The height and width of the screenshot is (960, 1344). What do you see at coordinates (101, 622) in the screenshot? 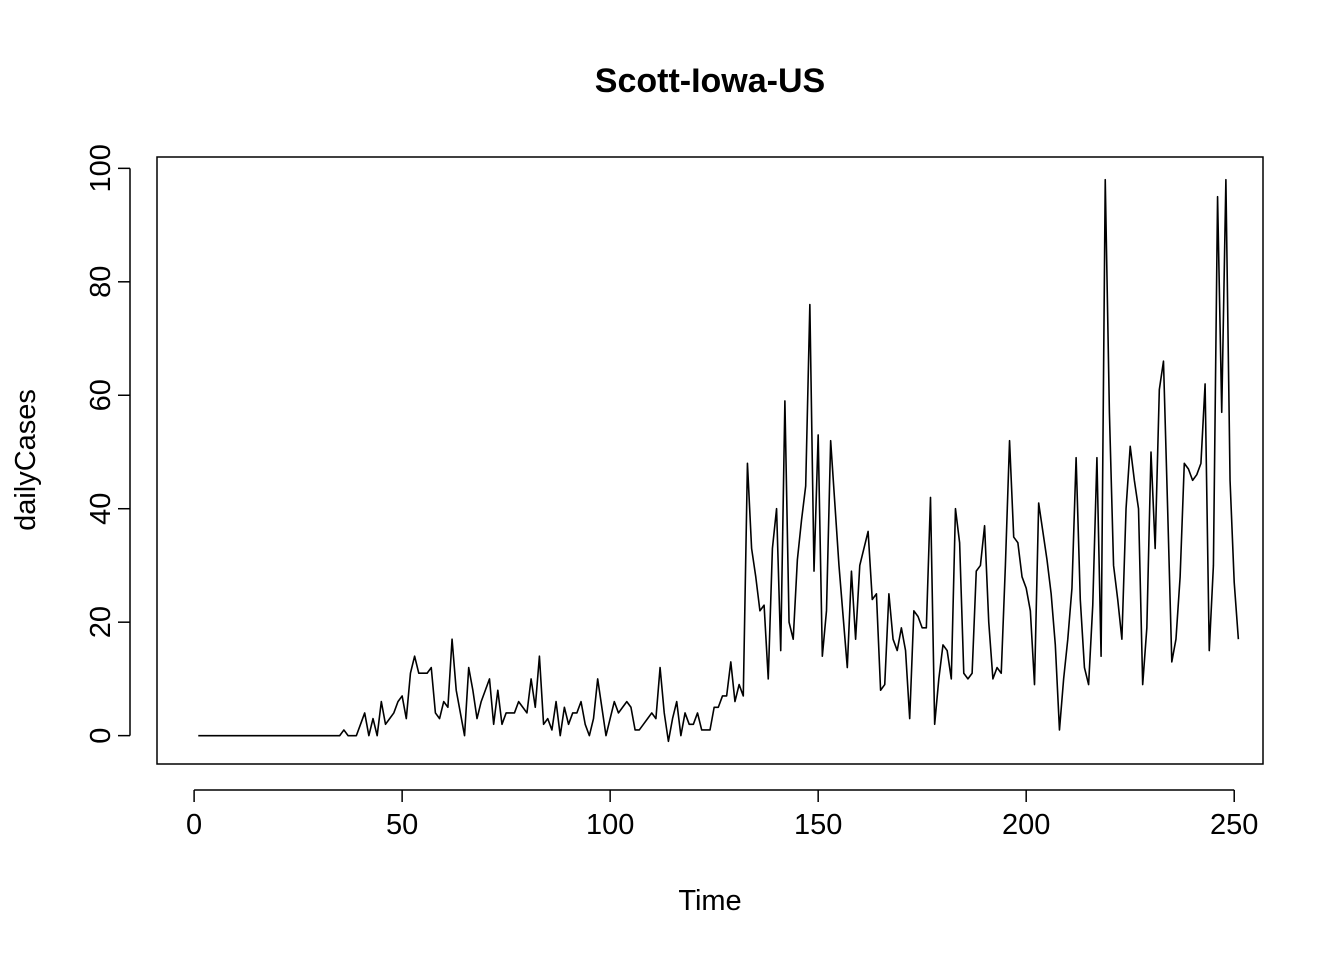
I see `y-tick-label: 20` at bounding box center [101, 622].